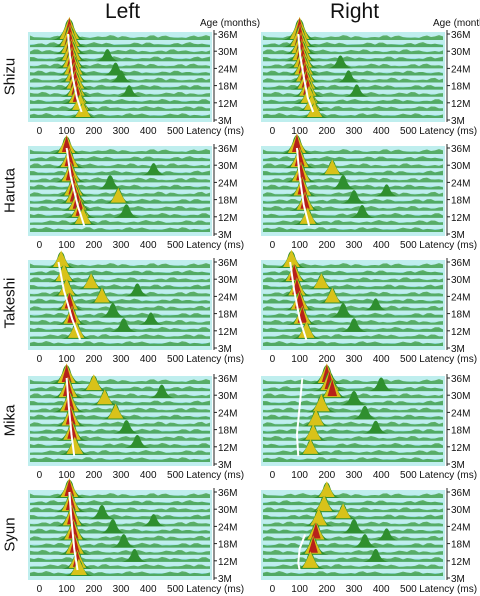 Image resolution: width=480 pixels, height=596 pixels. I want to click on age-axis-title: Age (months), so click(230, 23).